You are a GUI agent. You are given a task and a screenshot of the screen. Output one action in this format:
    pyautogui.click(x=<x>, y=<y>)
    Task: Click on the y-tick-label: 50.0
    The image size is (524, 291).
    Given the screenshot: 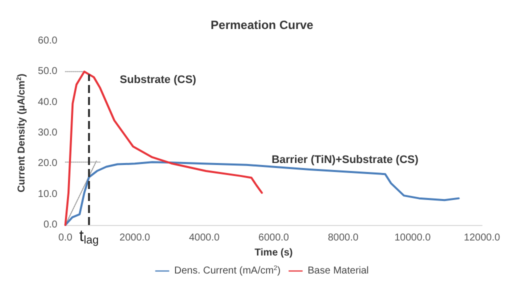 What is the action you would take?
    pyautogui.click(x=48, y=72)
    